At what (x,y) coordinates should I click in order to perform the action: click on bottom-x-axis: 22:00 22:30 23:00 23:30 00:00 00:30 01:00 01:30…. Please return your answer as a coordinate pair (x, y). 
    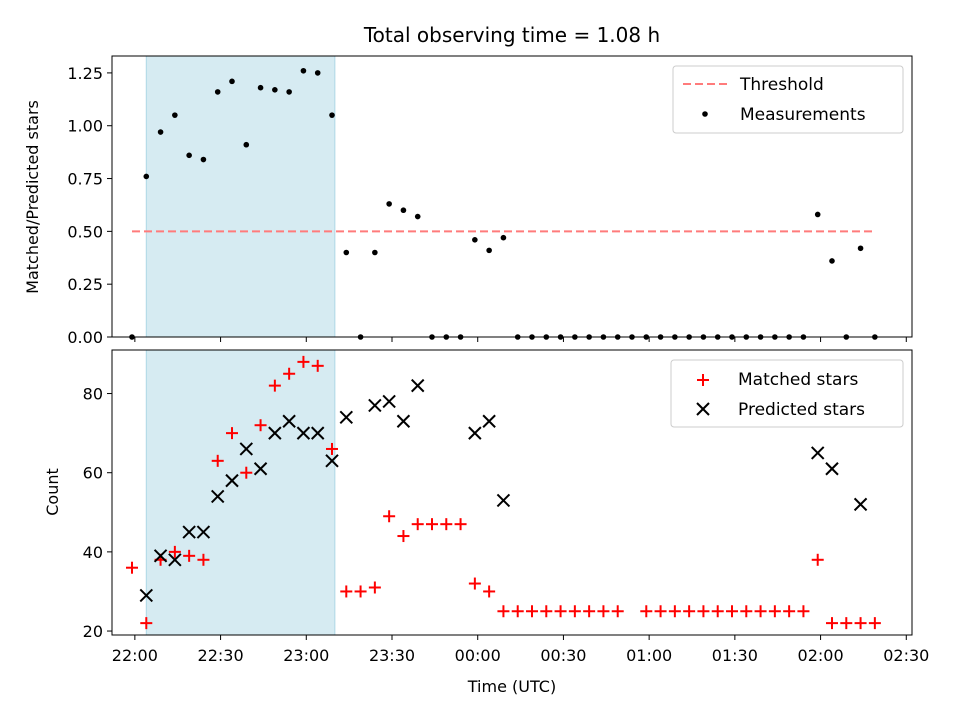
    Looking at the image, I should click on (520, 650).